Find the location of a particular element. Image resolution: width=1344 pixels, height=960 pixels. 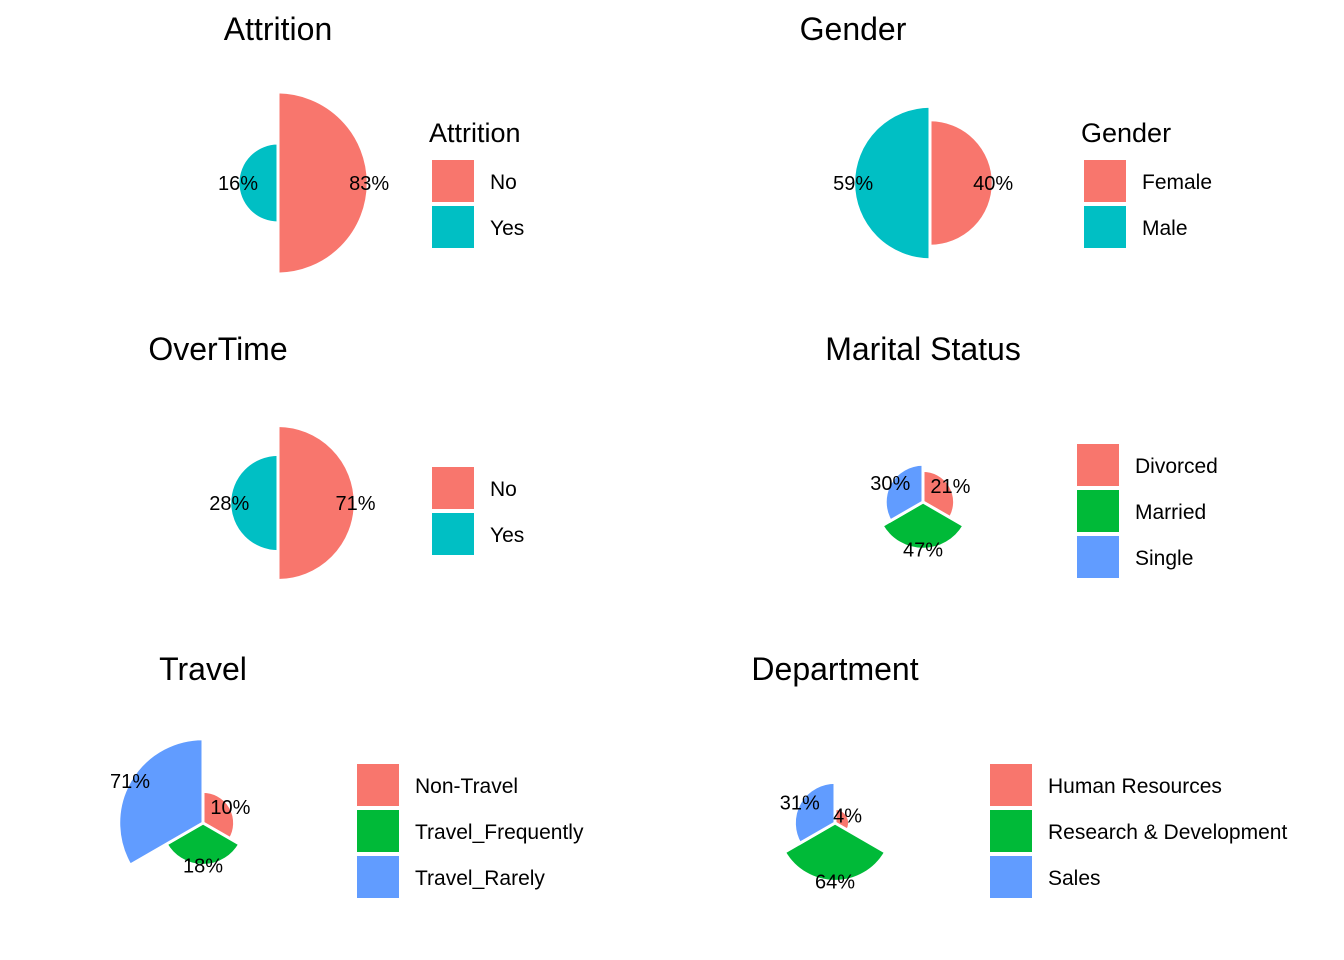

legend-title: Attrition is located at coordinates (475, 133).